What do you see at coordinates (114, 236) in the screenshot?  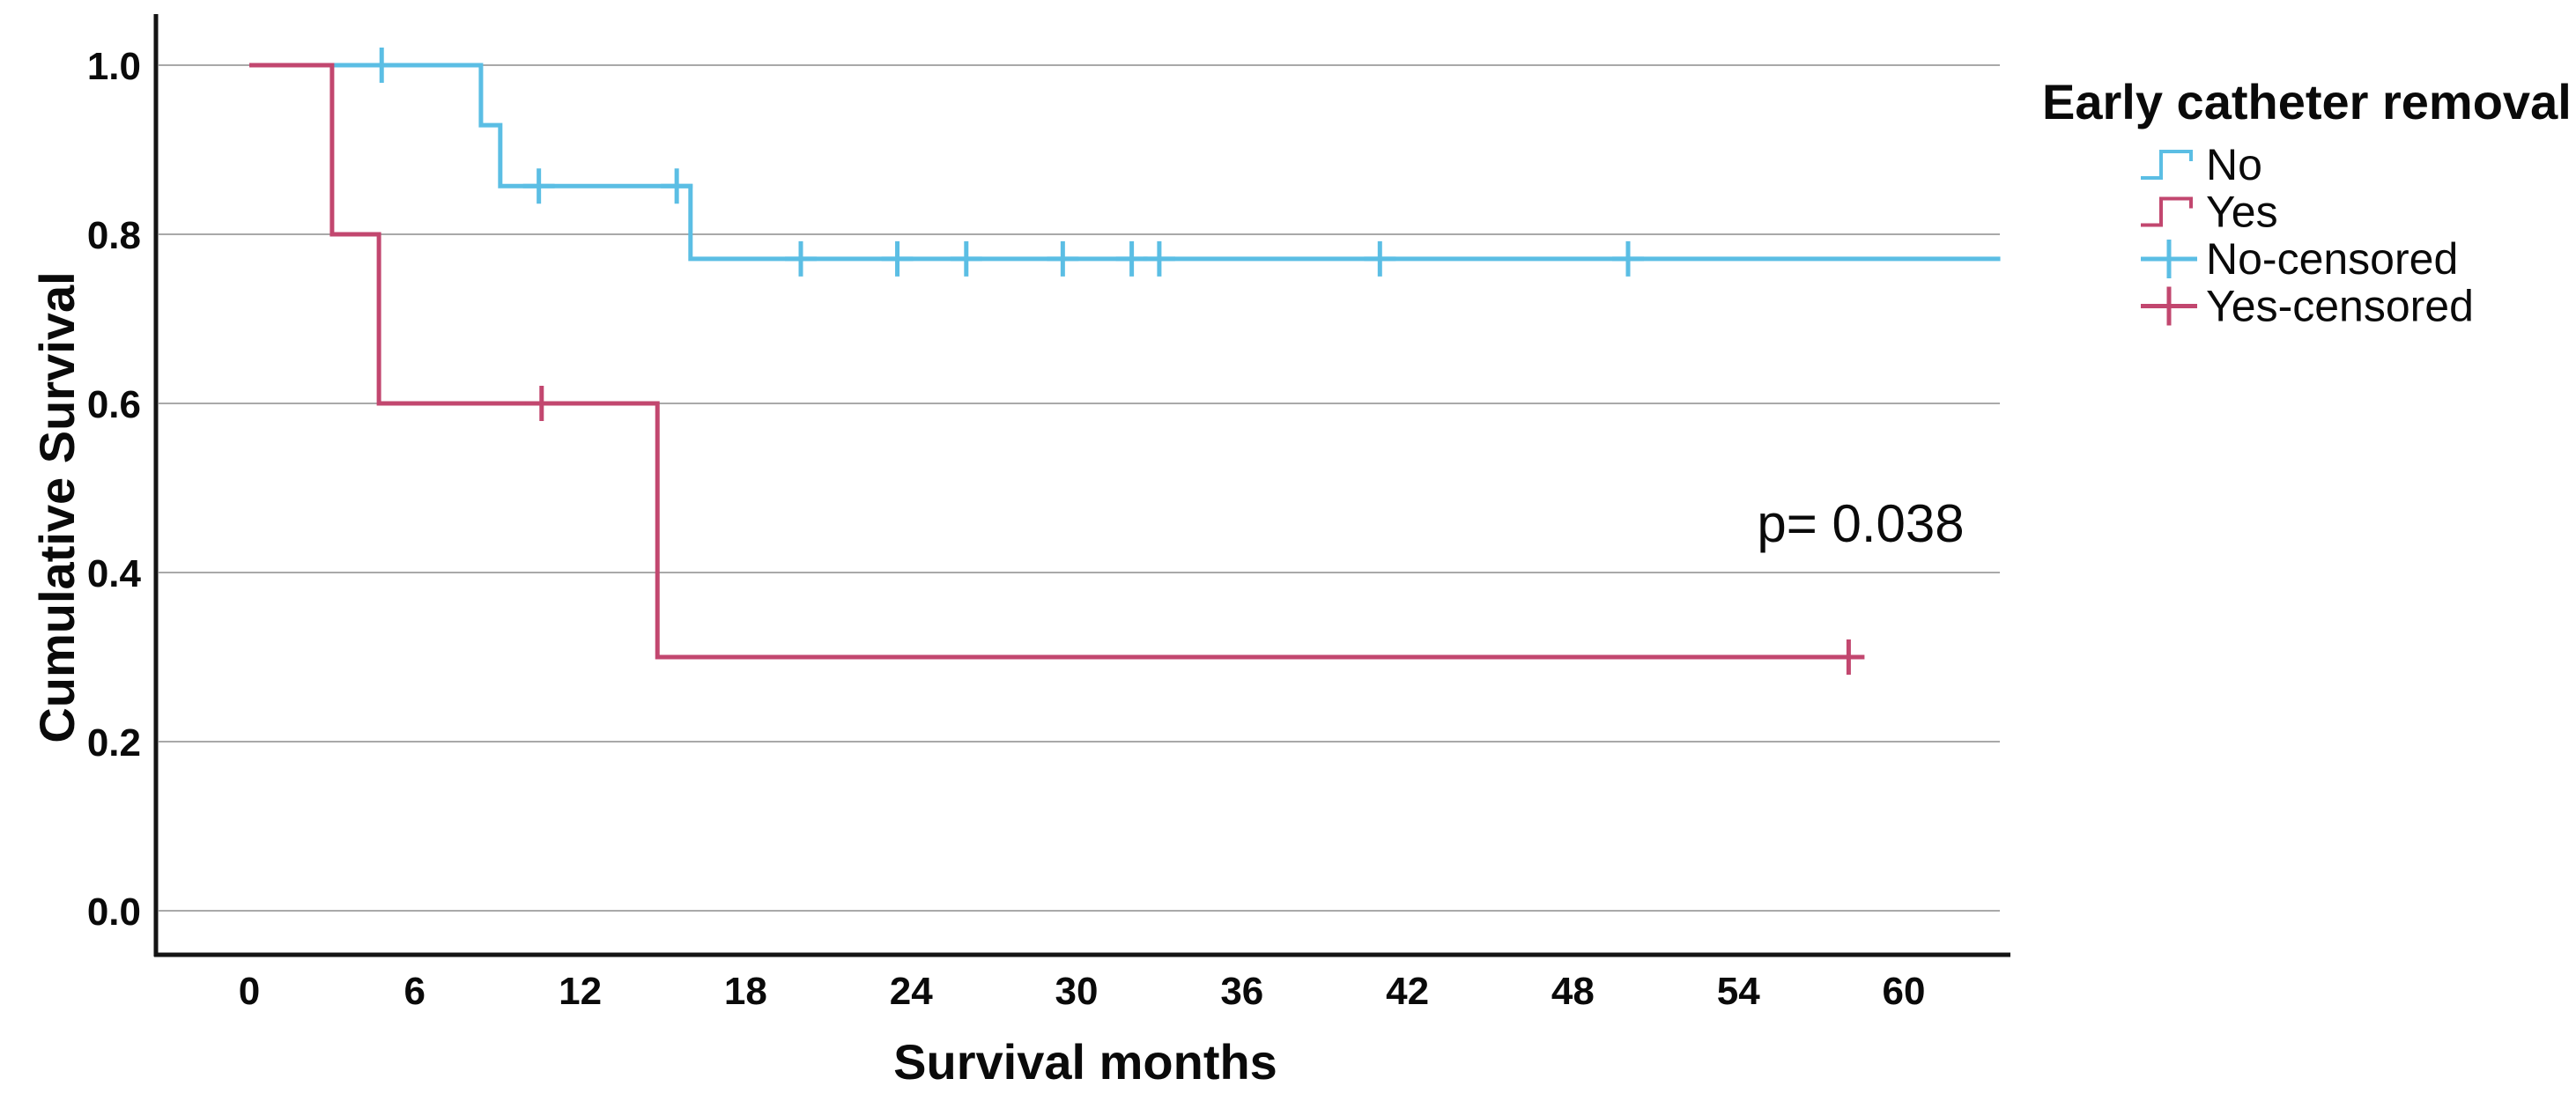 I see `y-tick-label: 0.8` at bounding box center [114, 236].